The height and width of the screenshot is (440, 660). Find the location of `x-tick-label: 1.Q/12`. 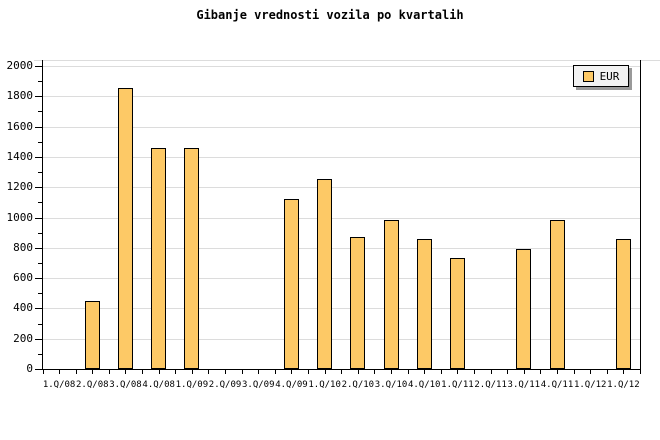

x-tick-label: 1.Q/12 is located at coordinates (590, 385).